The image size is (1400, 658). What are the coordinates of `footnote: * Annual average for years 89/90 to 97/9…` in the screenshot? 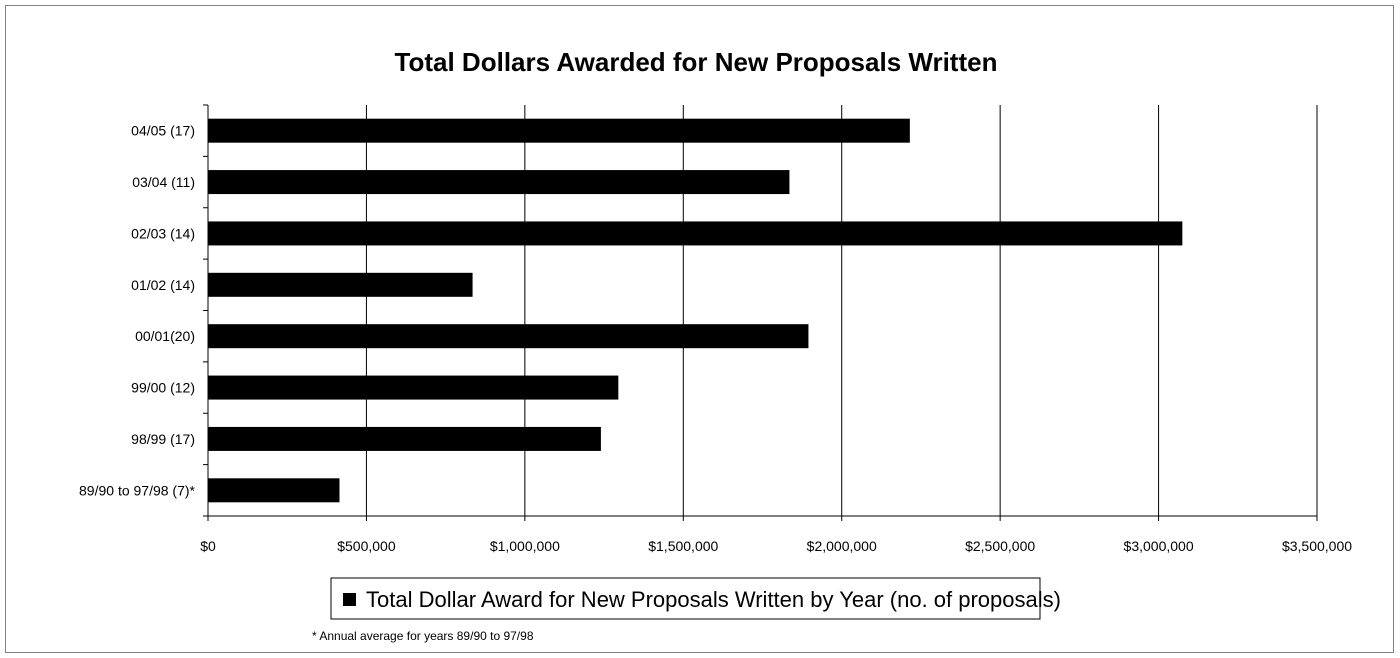 It's located at (423, 636).